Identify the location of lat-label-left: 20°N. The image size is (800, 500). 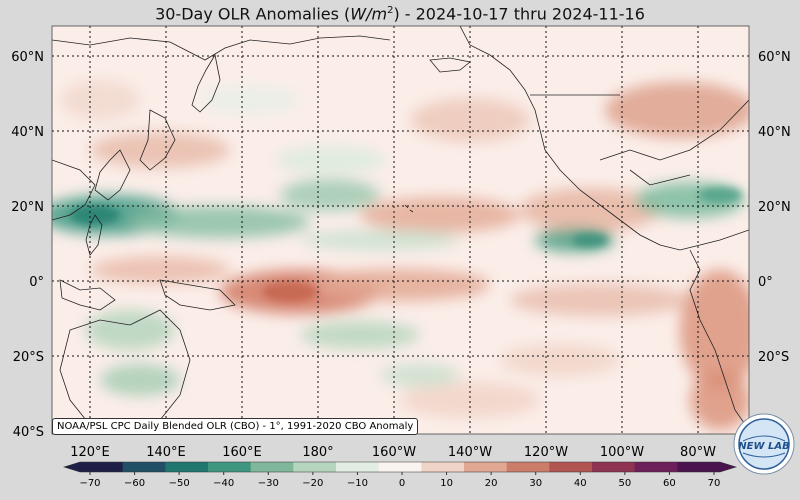
(27, 207).